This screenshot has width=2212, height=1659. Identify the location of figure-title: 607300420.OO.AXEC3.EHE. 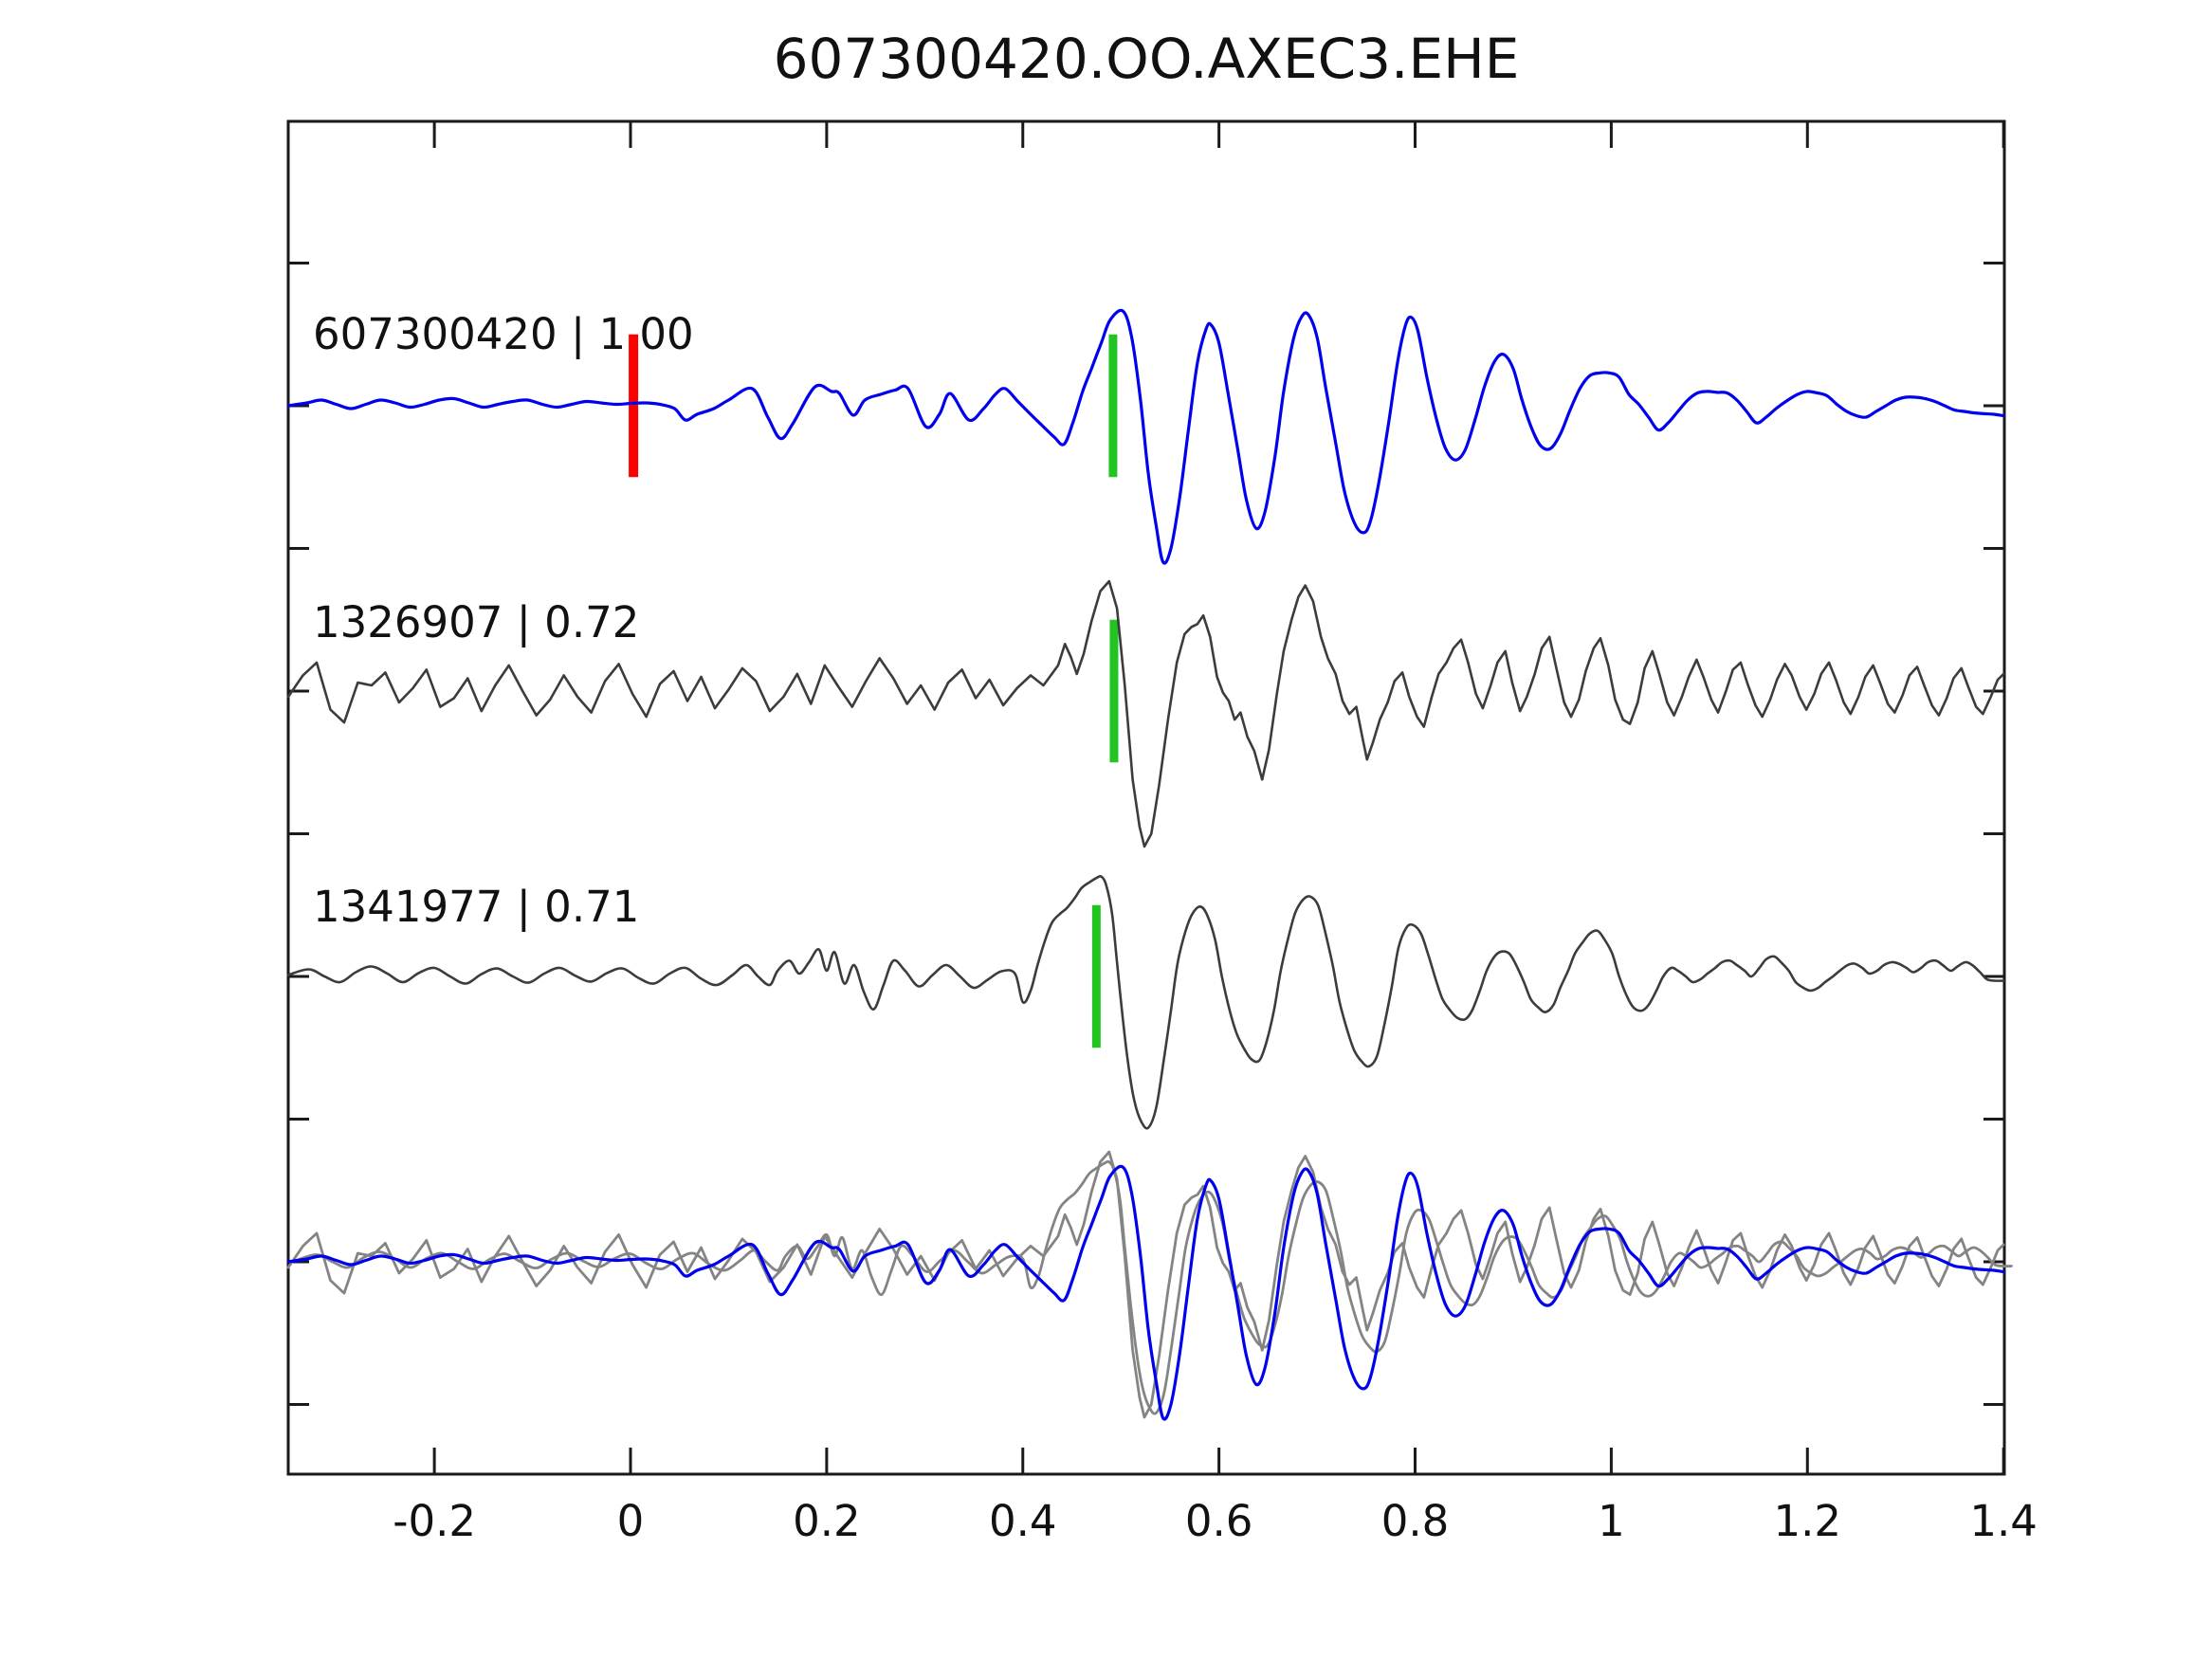
(1146, 59).